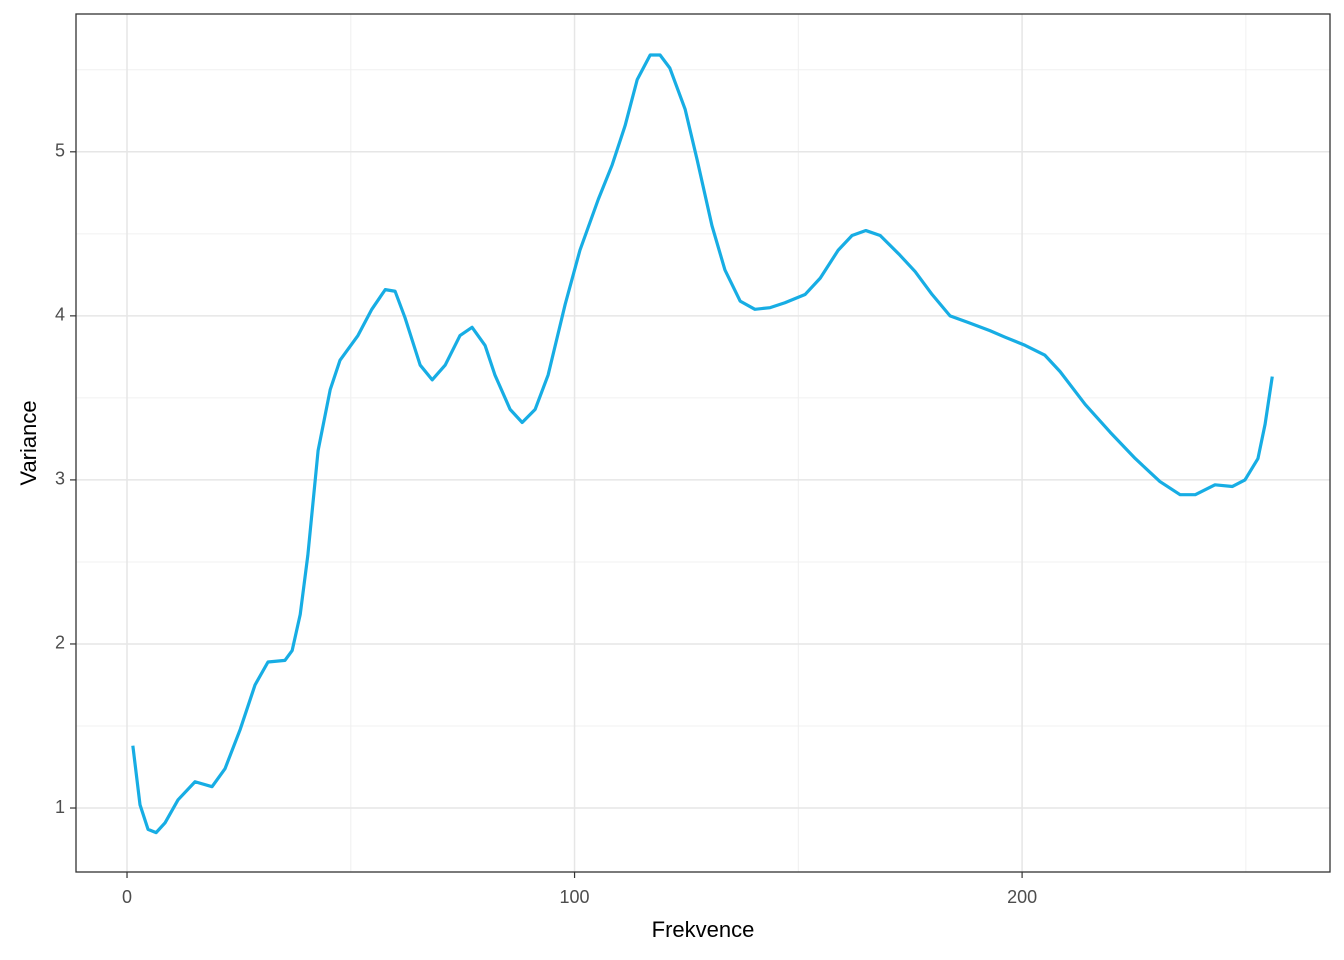 This screenshot has height=960, width=1344. Describe the element at coordinates (127, 897) in the screenshot. I see `x-tick-label: 0` at that location.